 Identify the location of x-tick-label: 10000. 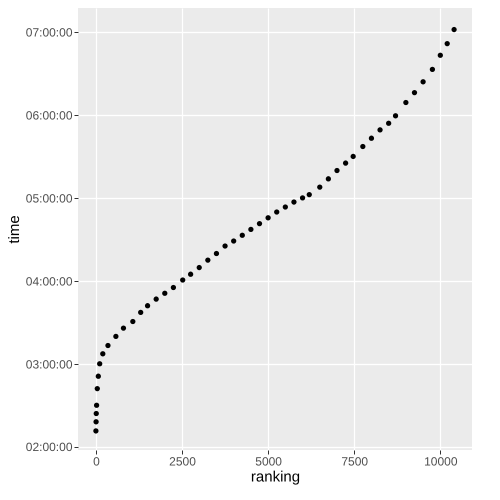
(441, 461).